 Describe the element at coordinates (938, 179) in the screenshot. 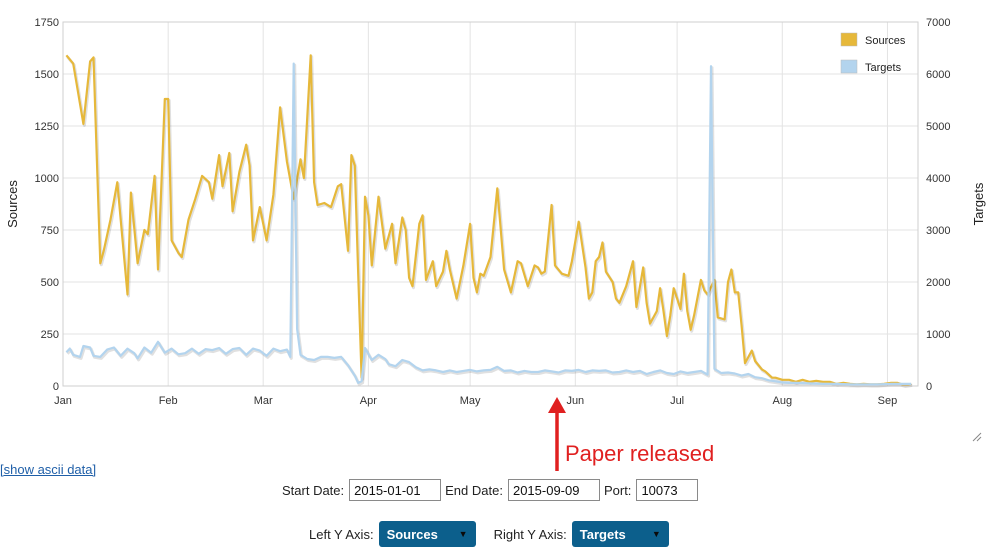

I see `right-tick-label: 4000` at that location.